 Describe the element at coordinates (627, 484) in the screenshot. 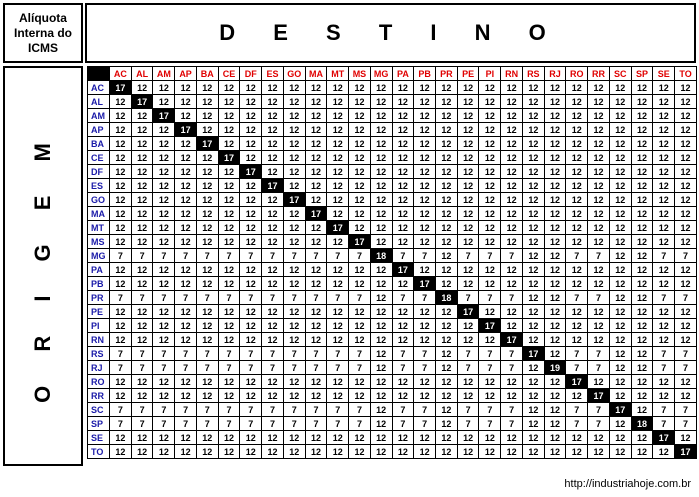

I see `source-link: http://industriahoje.com.br` at that location.